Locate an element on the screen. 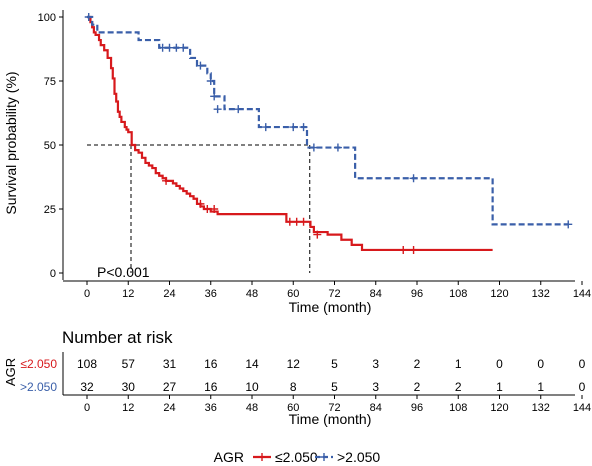 The height and width of the screenshot is (466, 592). risk-table-x-axis-title: Time (month) is located at coordinates (330, 419).